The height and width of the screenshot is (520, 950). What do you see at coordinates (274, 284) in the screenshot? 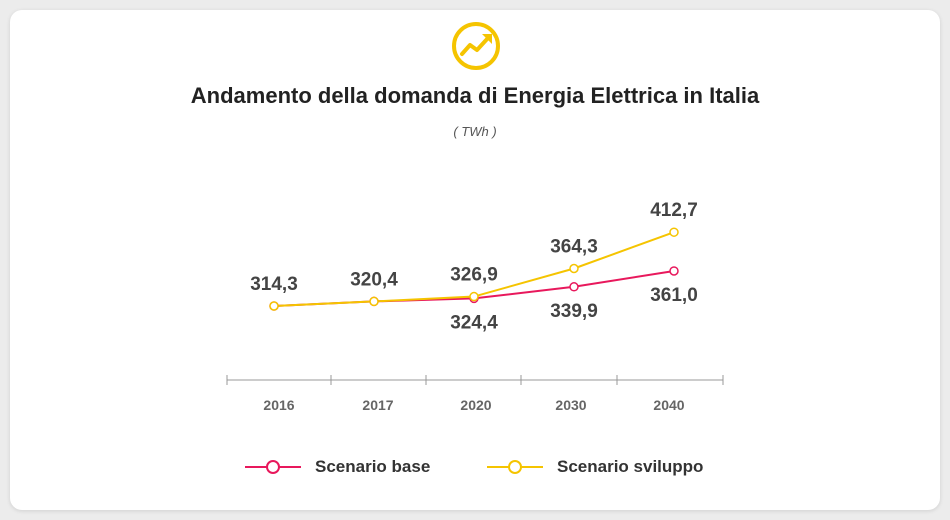
I see `data-label-sviluppo: 314,3` at bounding box center [274, 284].